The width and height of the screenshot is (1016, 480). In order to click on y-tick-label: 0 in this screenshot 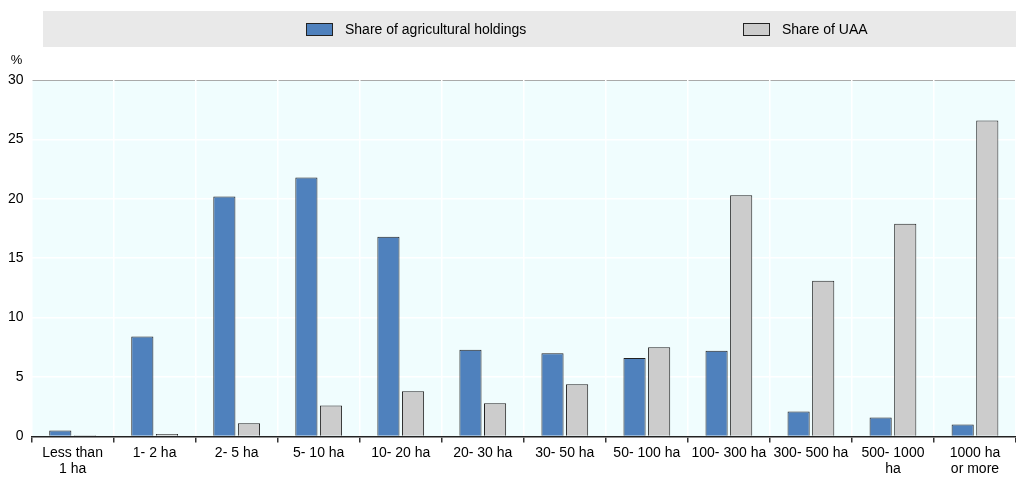, I will do `click(19, 435)`.